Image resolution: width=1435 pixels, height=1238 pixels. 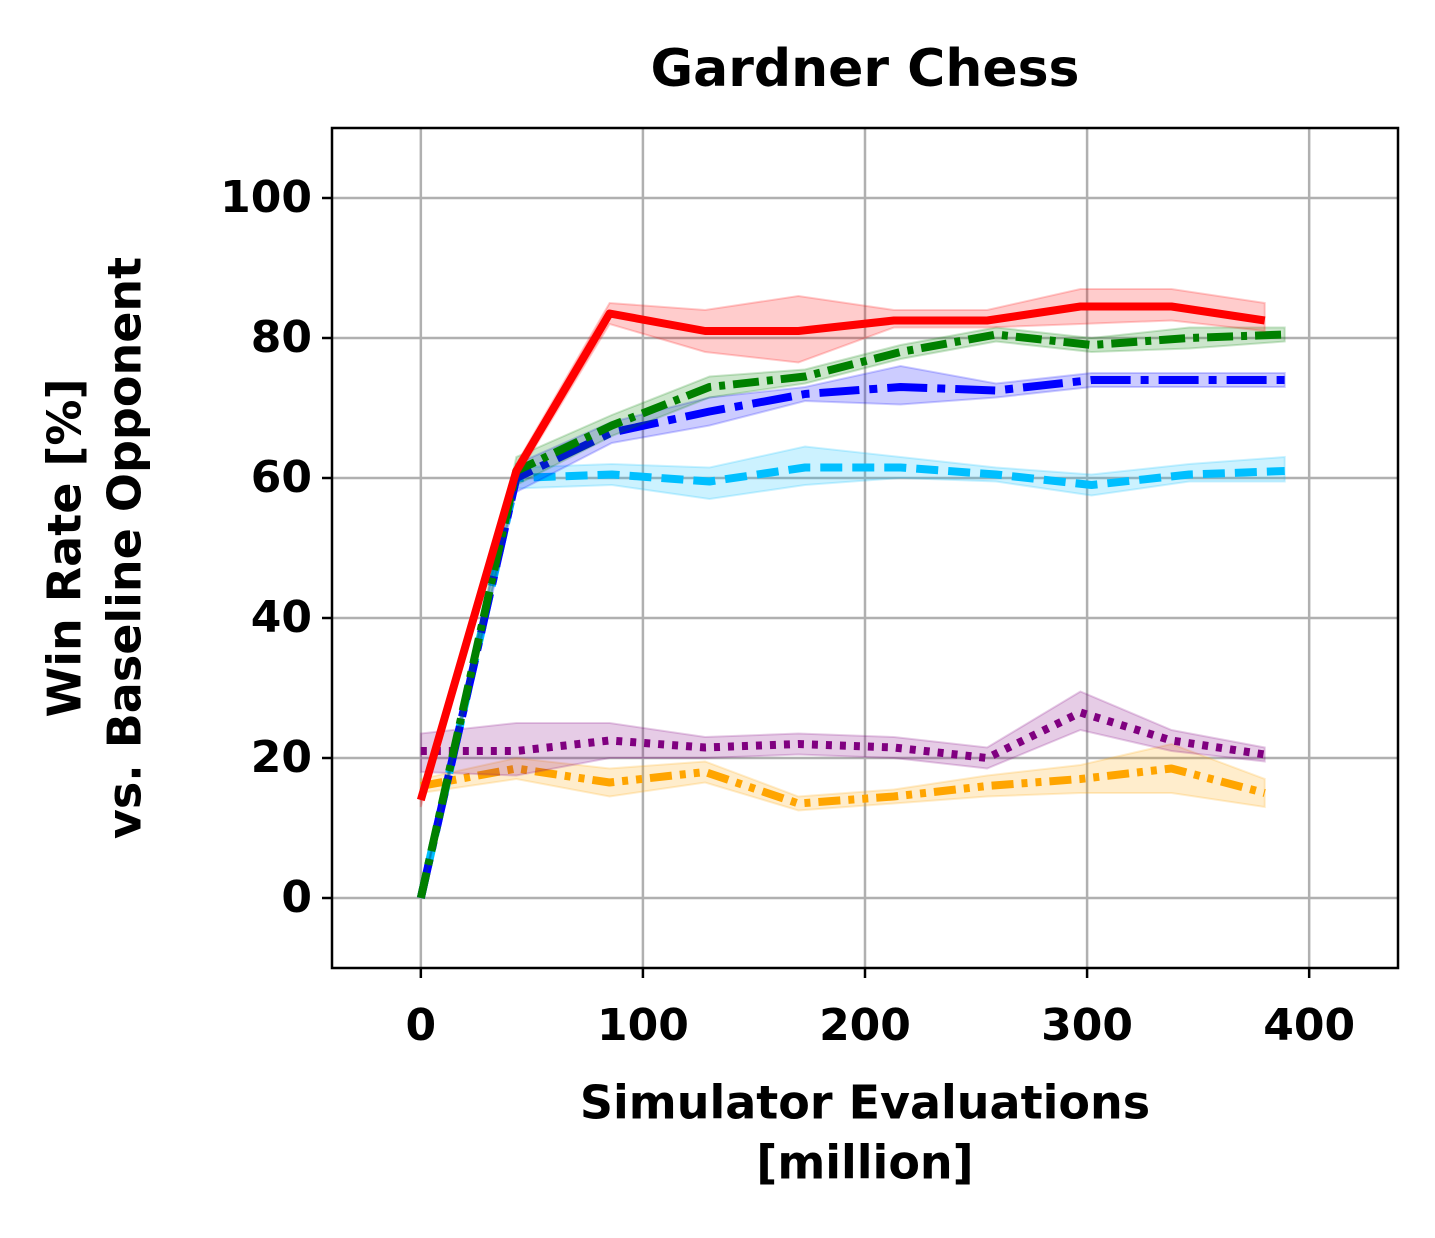 I want to click on x-axis-label: [million], so click(x=864, y=1163).